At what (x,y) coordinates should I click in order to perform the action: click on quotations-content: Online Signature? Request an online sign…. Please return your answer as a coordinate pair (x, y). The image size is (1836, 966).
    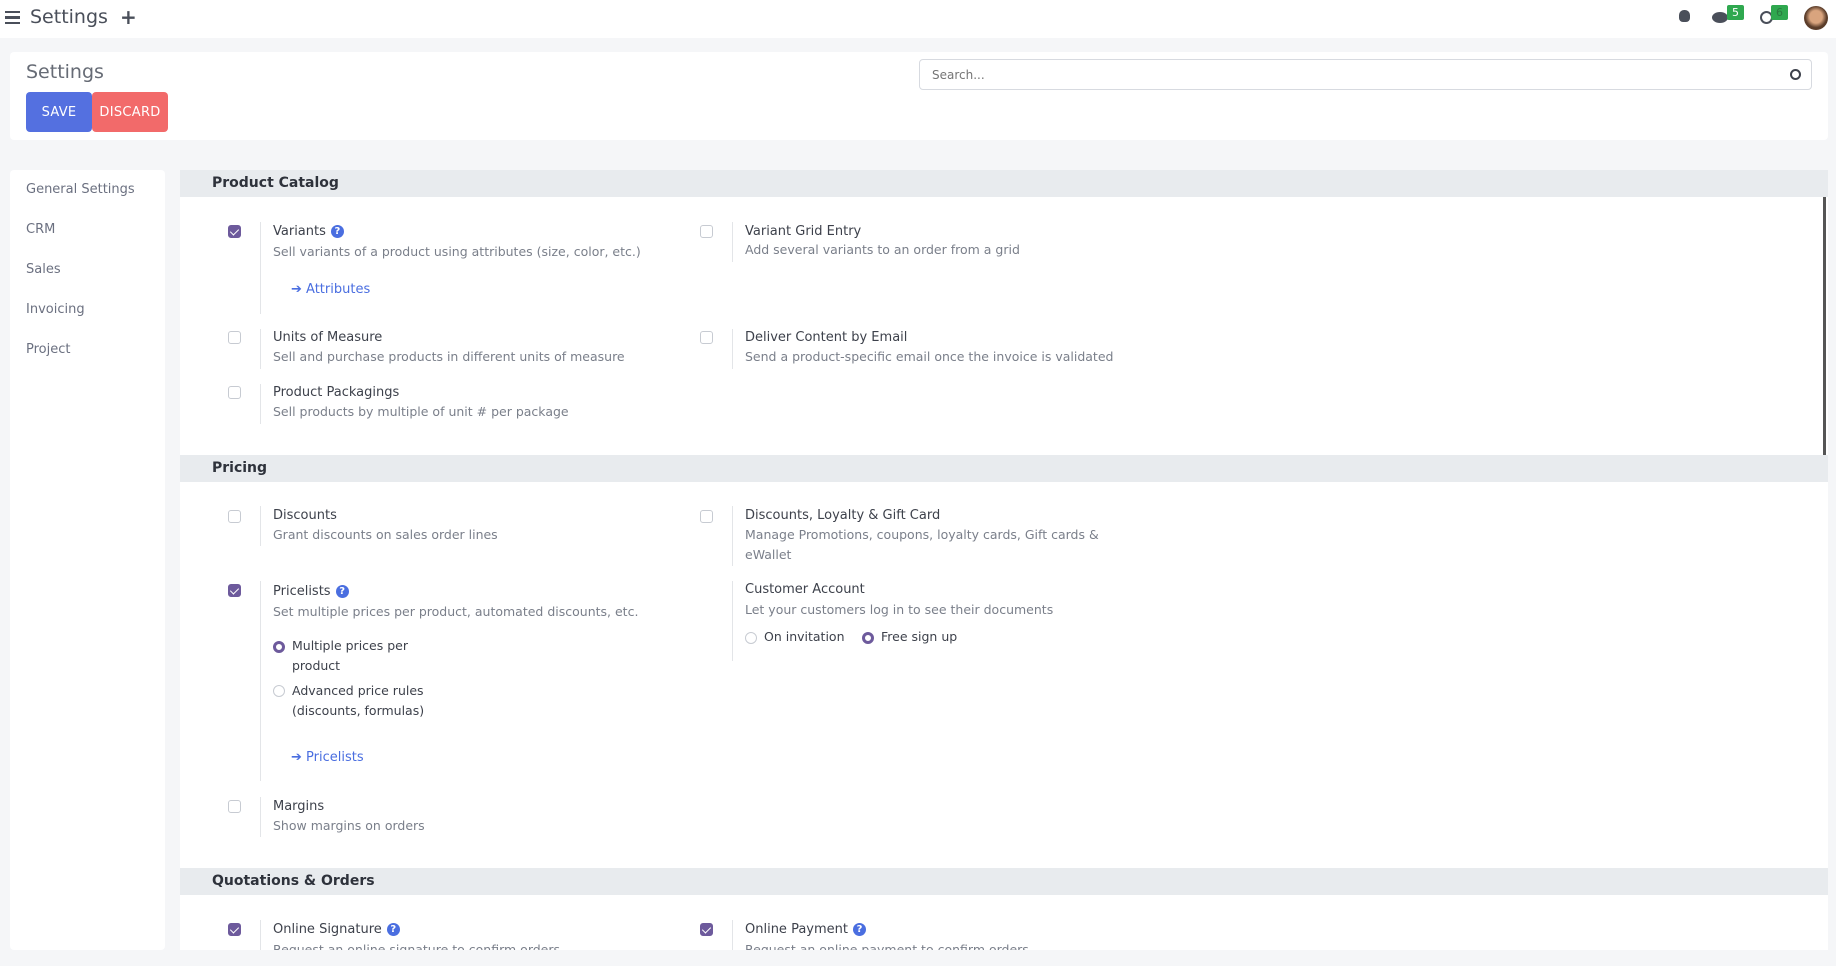
    Looking at the image, I should click on (1004, 922).